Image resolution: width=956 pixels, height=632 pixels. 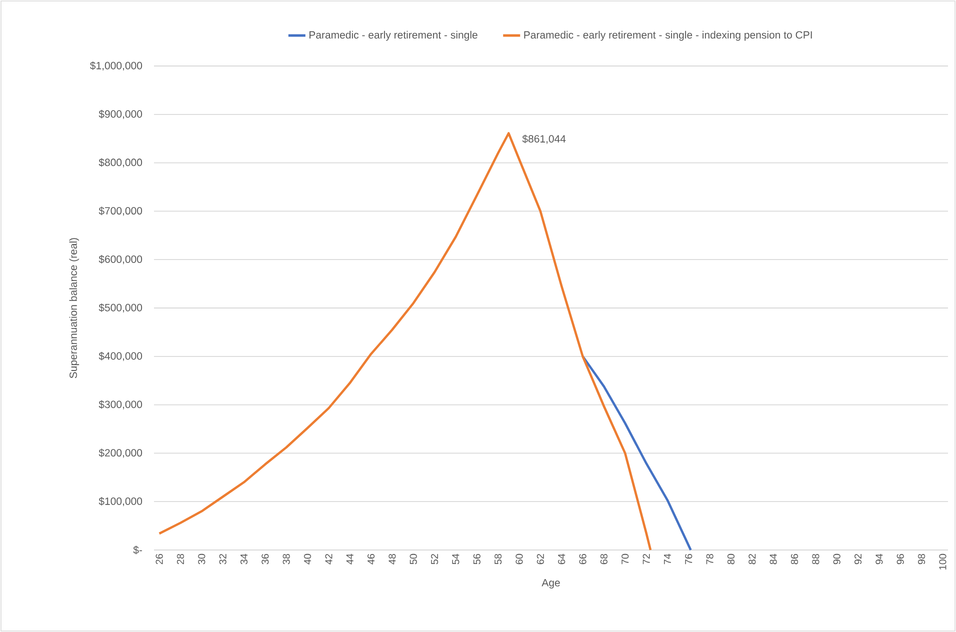 I want to click on y-tick-label: $100,000, so click(x=120, y=501).